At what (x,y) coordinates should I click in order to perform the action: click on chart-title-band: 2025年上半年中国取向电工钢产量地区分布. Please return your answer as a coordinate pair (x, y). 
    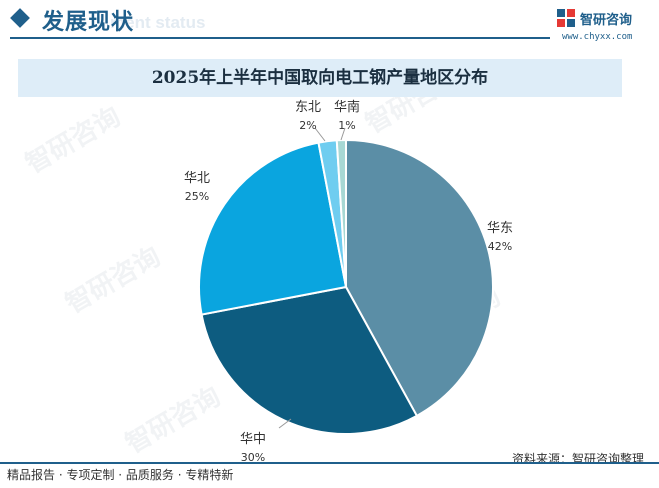
    Looking at the image, I should click on (320, 78).